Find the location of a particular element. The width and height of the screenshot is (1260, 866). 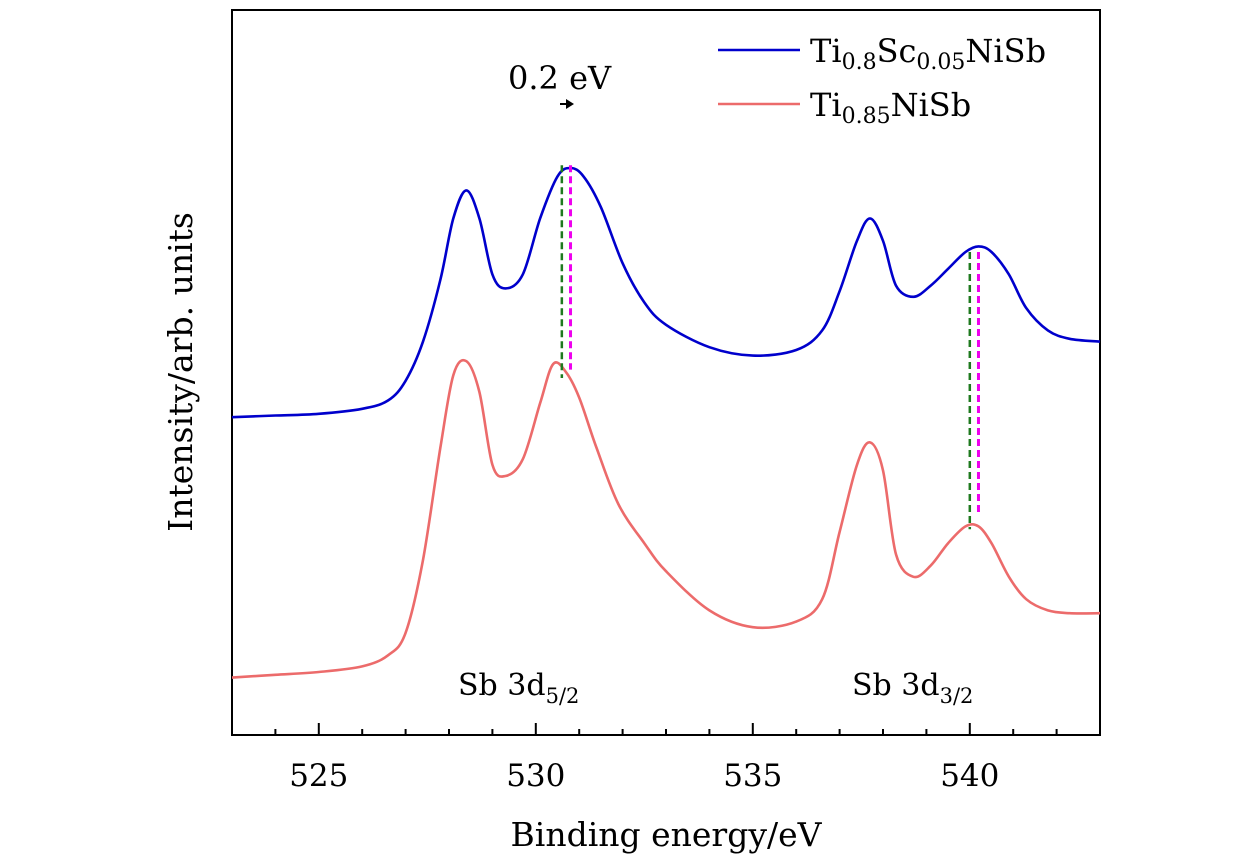

shift-arrow-head is located at coordinates (570, 104).